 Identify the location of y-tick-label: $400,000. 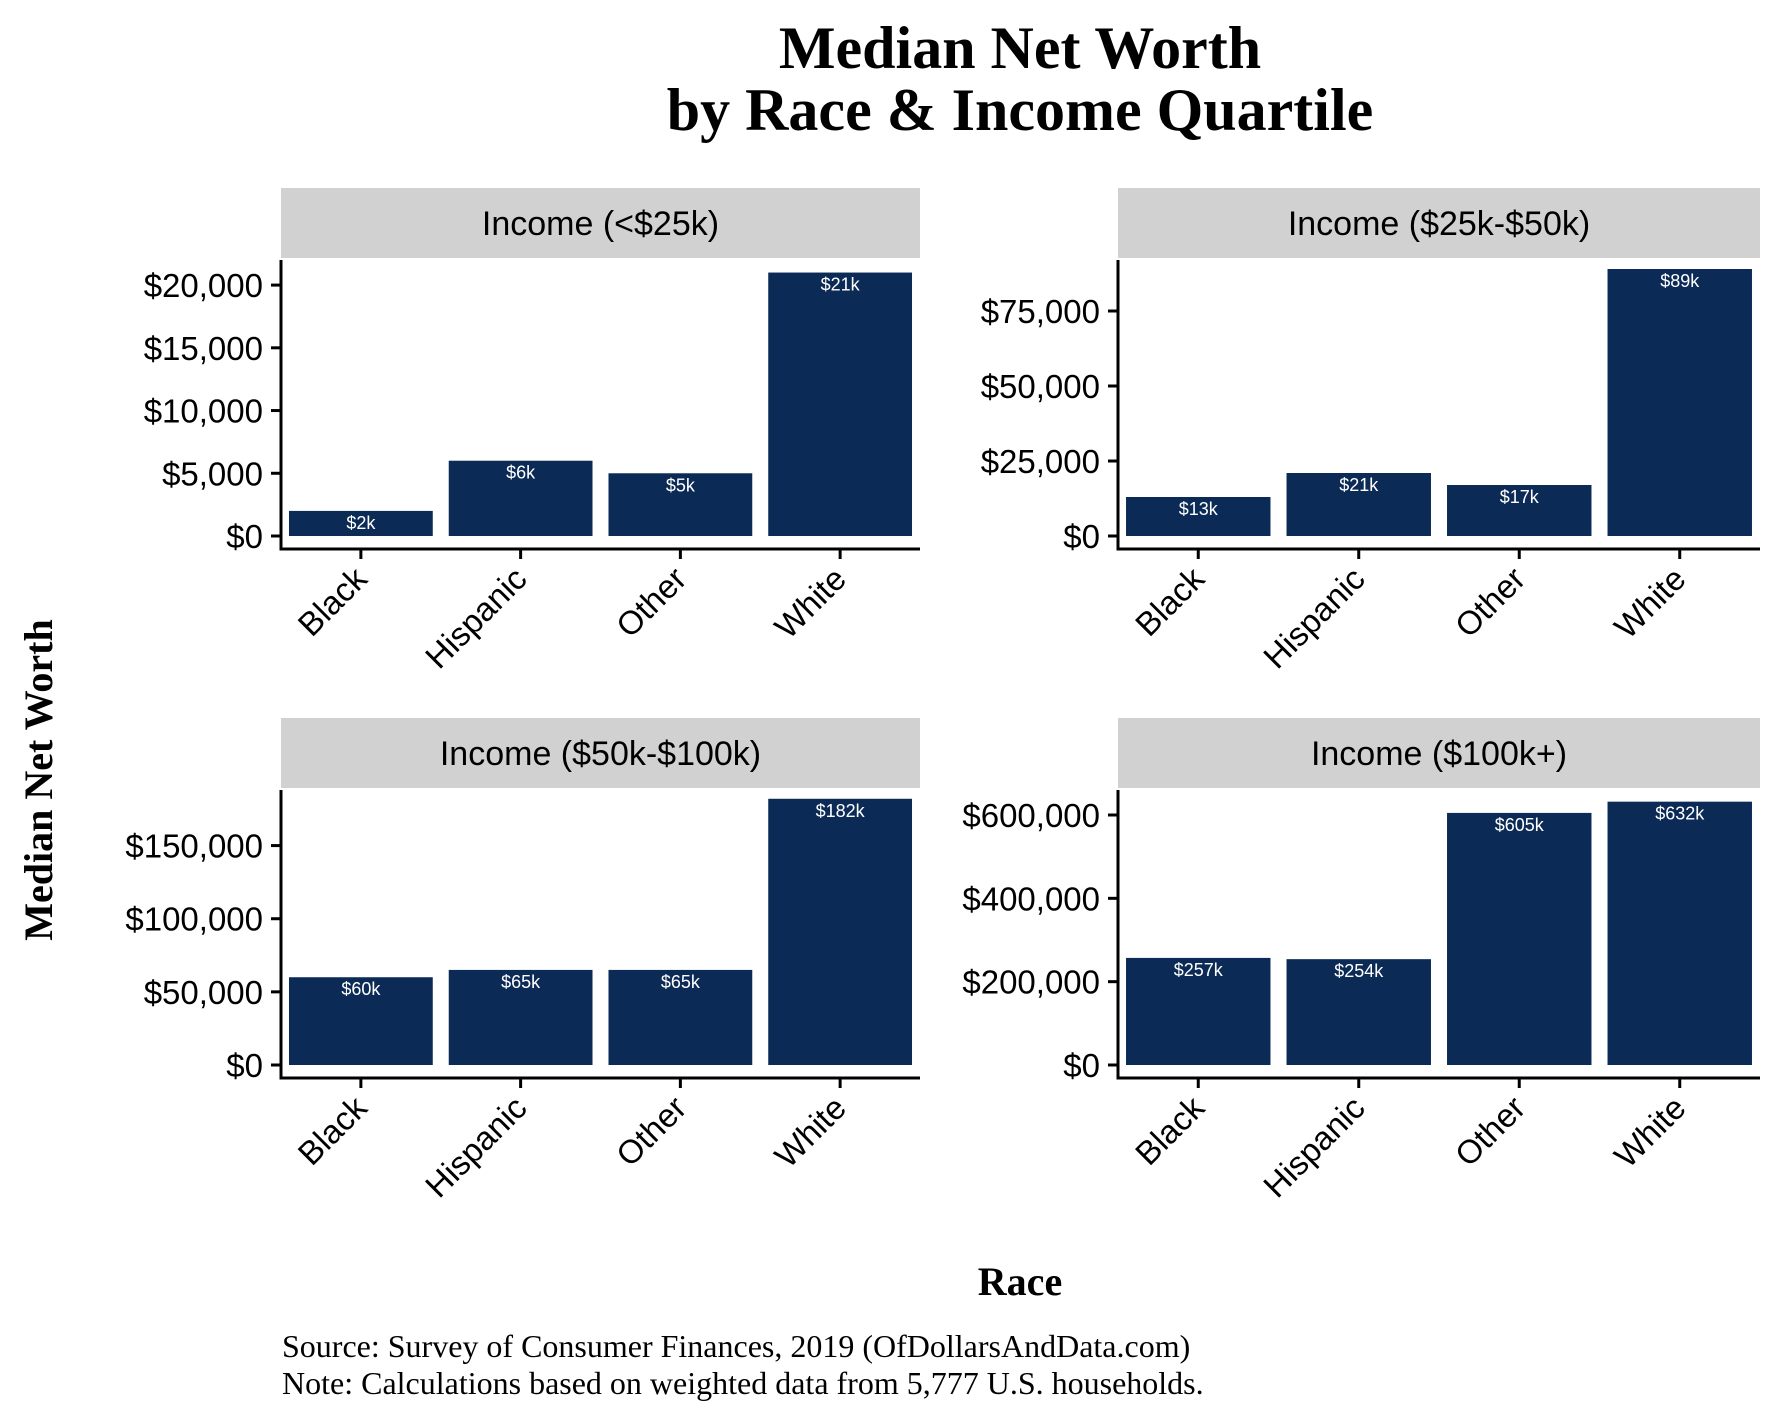
(1031, 898).